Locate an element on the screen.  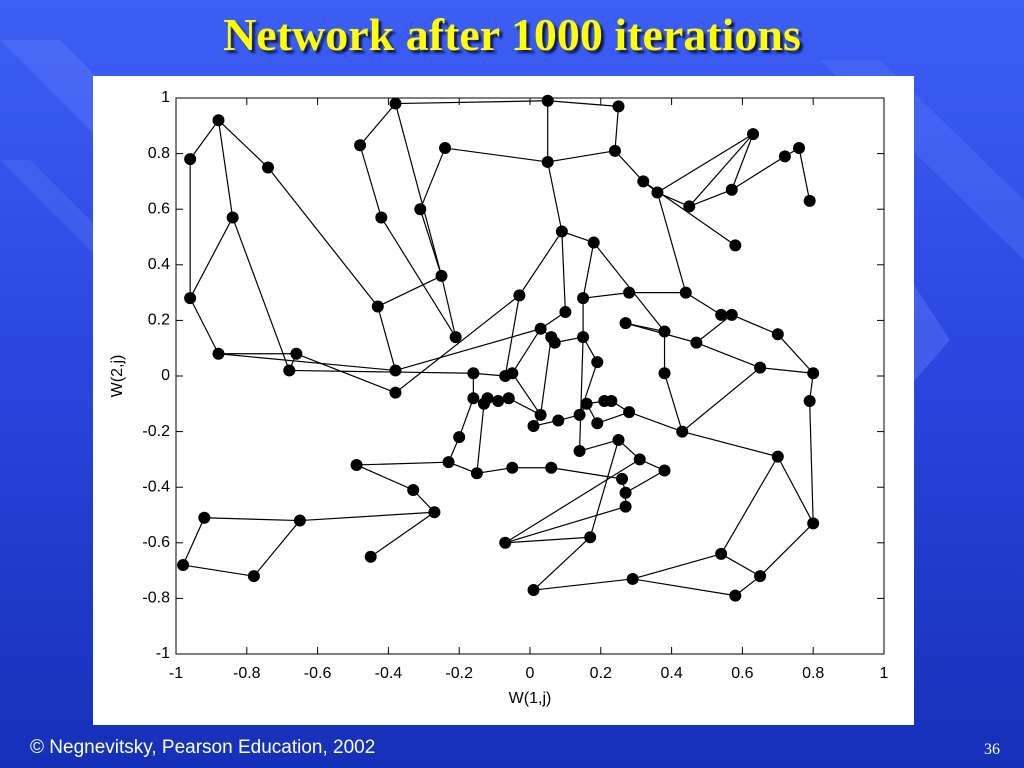
y-tick-label: -0.4 is located at coordinates (156, 486).